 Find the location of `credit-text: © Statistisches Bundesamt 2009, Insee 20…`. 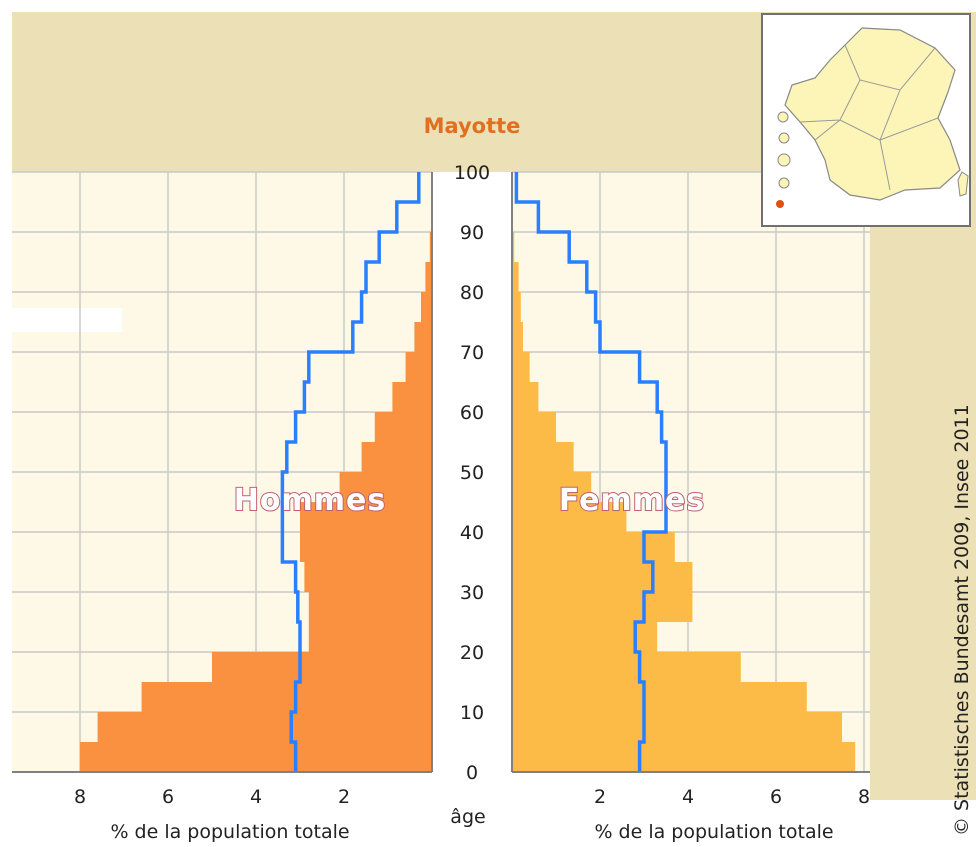

credit-text: © Statistisches Bundesamt 2009, Insee 20… is located at coordinates (962, 620).